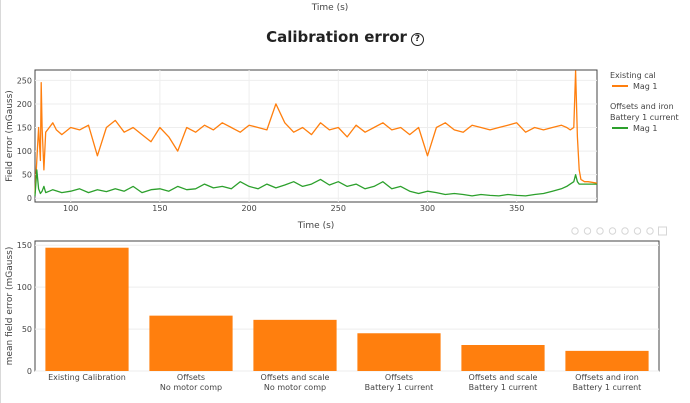 The image size is (690, 403). I want to click on x-tick-label: Offsets Battery 1 current, so click(399, 382).